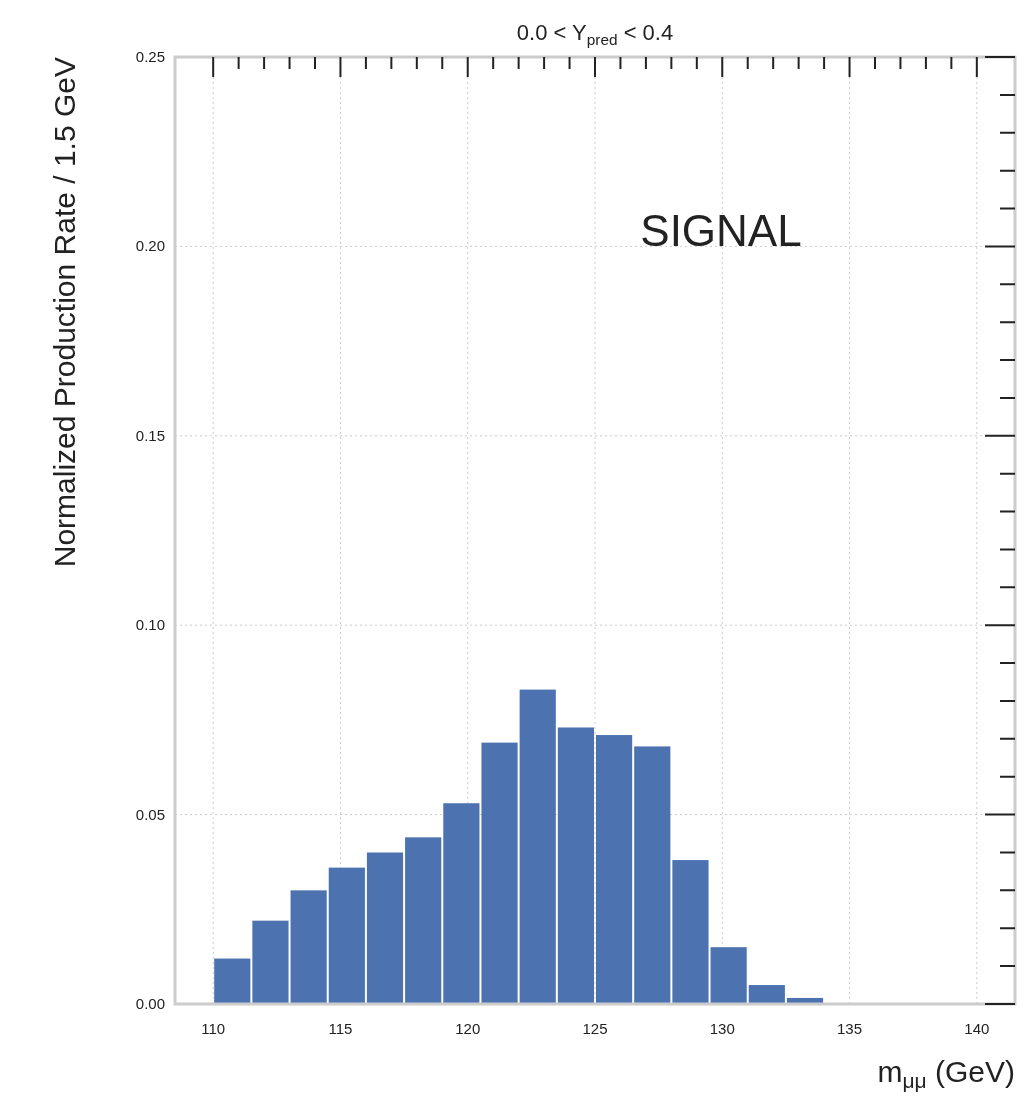 The width and height of the screenshot is (1024, 1097). I want to click on x-tick-label: 140, so click(977, 1028).